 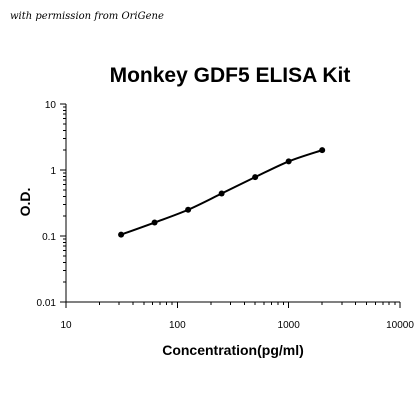 I want to click on chart-title: Monkey GDF5 ELISA Kit, so click(x=230, y=75).